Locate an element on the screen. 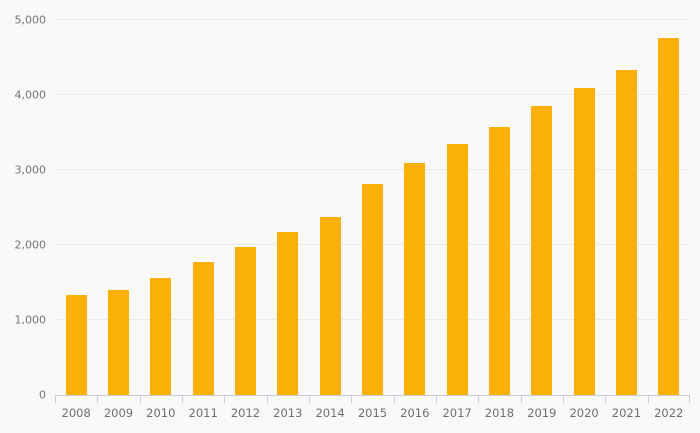 This screenshot has height=433, width=700. bar-slot-2018 is located at coordinates (499, 207).